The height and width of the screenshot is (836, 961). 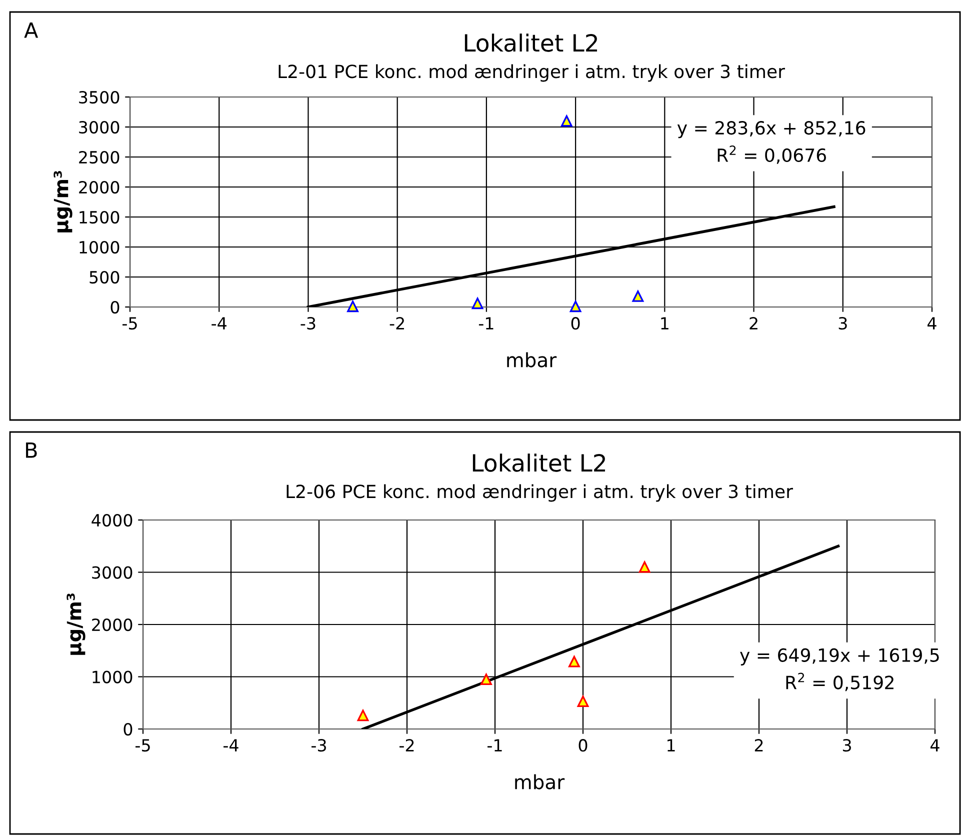 What do you see at coordinates (532, 73) in the screenshot?
I see `chart-subtitle: L2-01 PCE konc. mod ændringer i atm. tryk over 3 timer` at bounding box center [532, 73].